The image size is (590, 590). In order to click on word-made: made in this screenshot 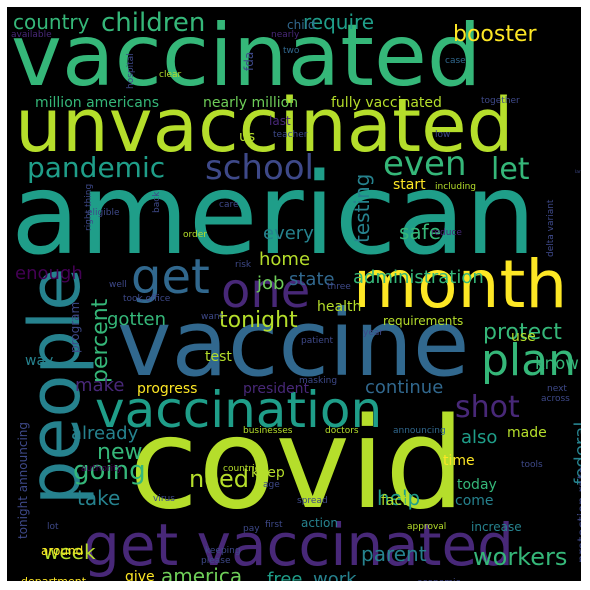, I will do `click(527, 433)`.